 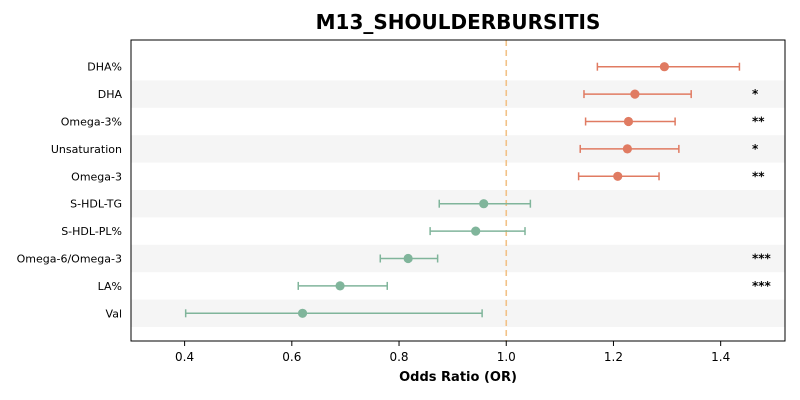 What do you see at coordinates (405, 149) in the screenshot?
I see `forest-row: Unsaturation *` at bounding box center [405, 149].